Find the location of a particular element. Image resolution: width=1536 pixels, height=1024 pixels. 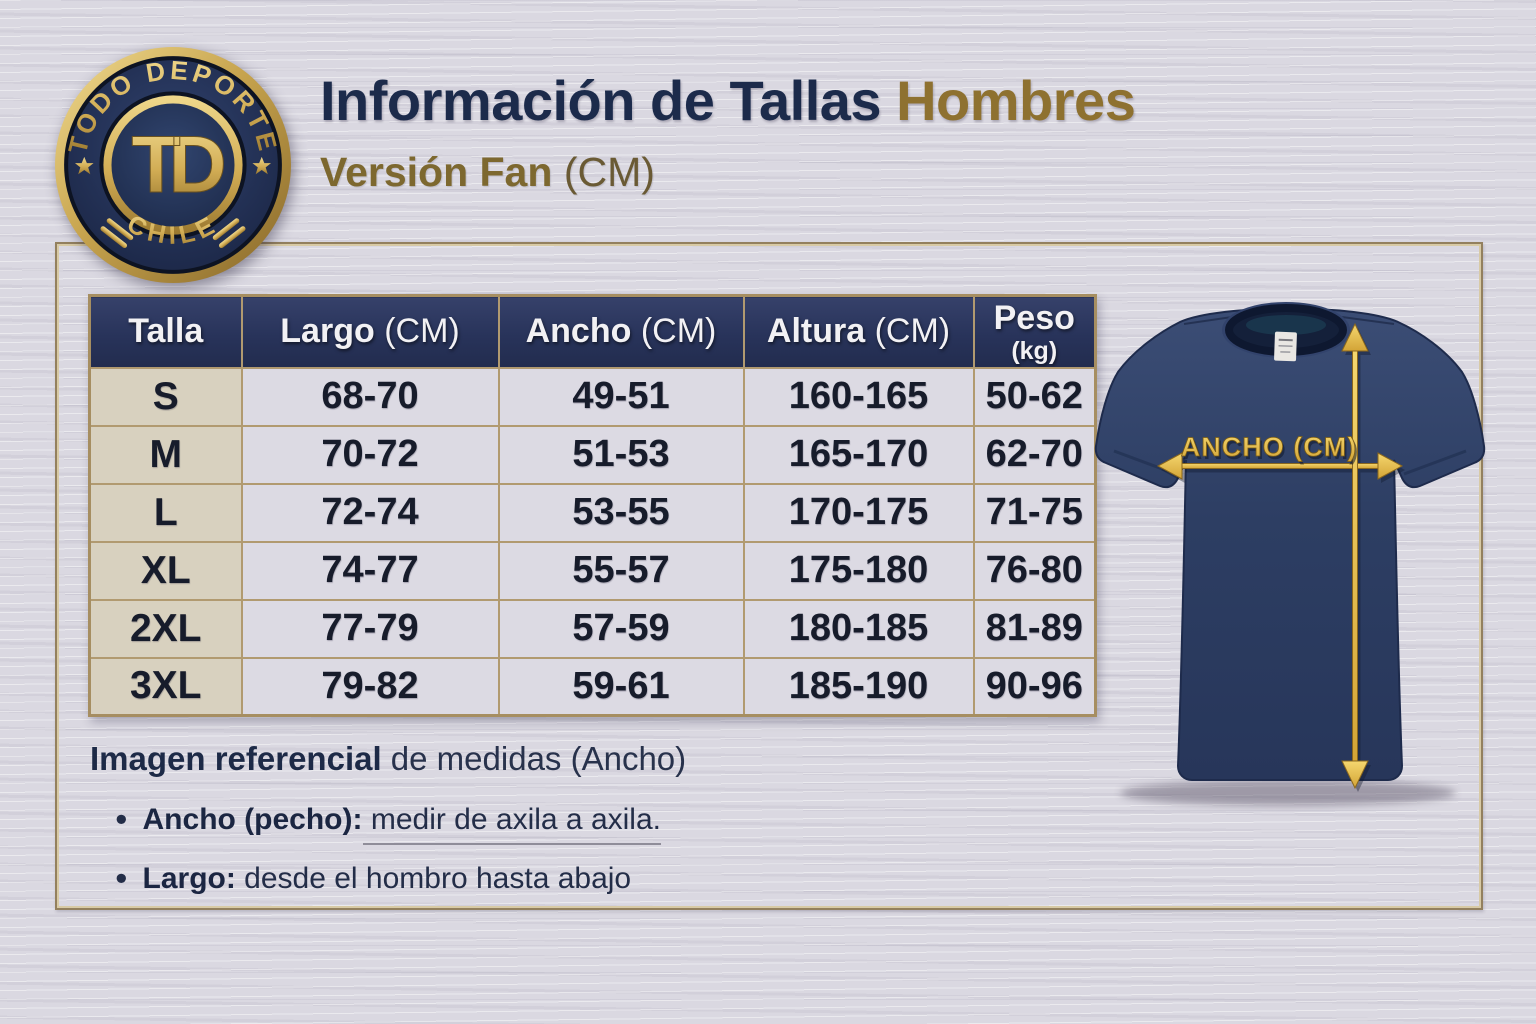

col-header-label: Talla is located at coordinates (166, 331).